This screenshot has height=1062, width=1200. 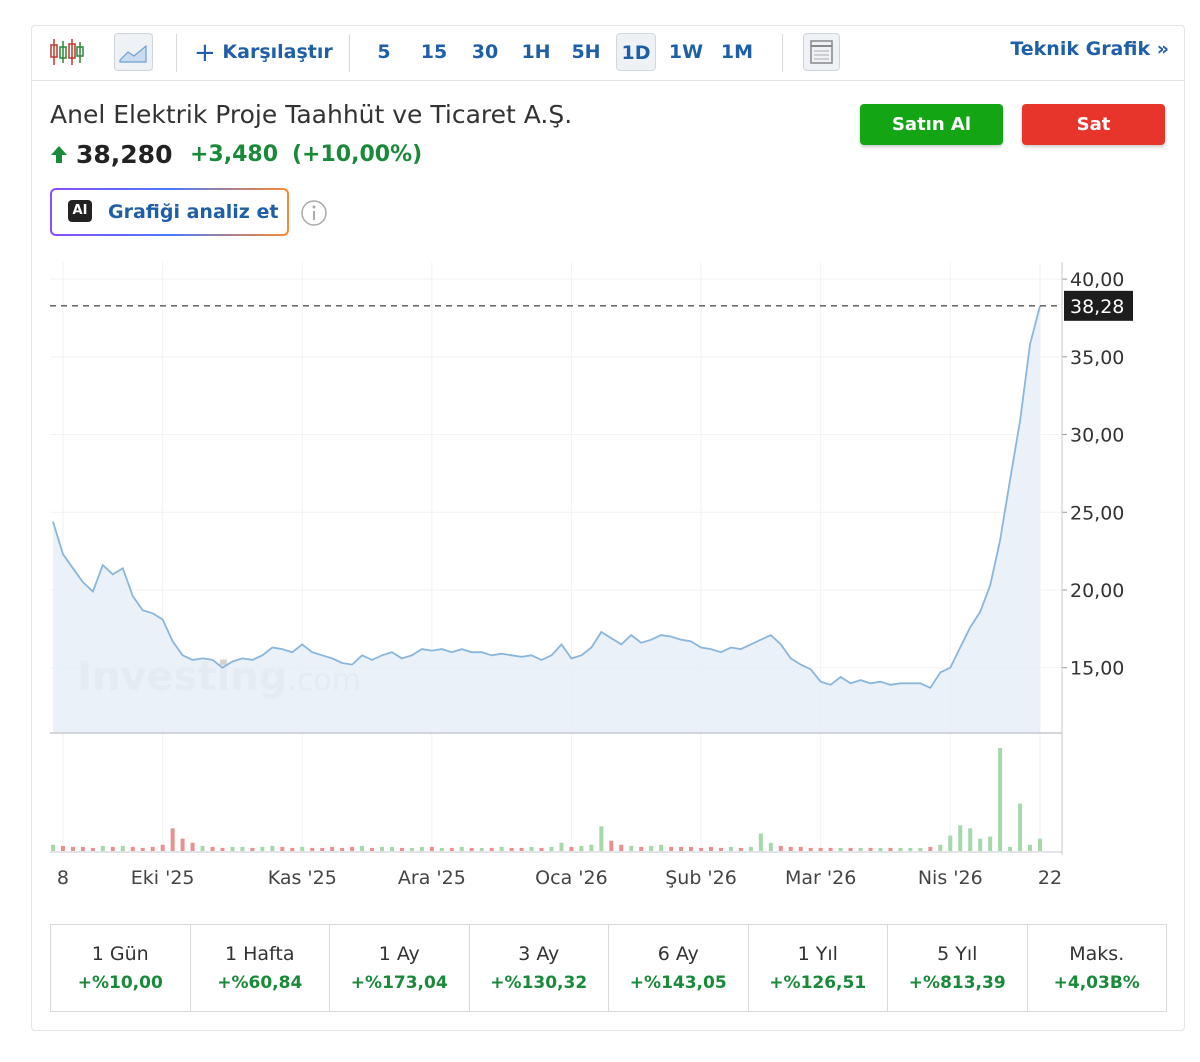 I want to click on returns-cell: 5 Yıl +%813,39, so click(x=958, y=968).